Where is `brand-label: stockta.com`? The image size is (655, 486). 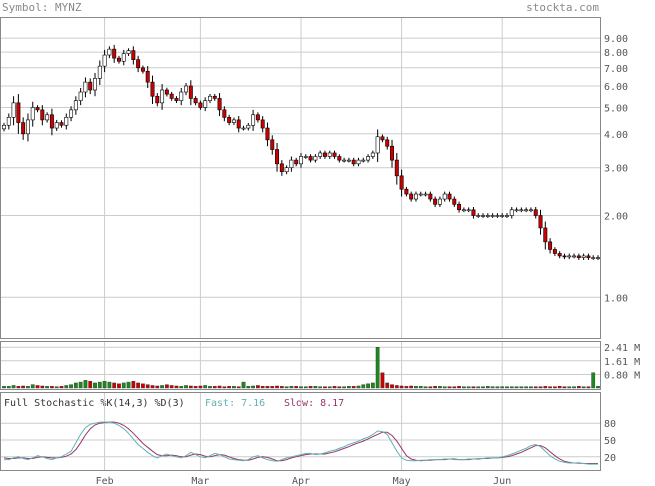
brand-label: stockta.com is located at coordinates (562, 7).